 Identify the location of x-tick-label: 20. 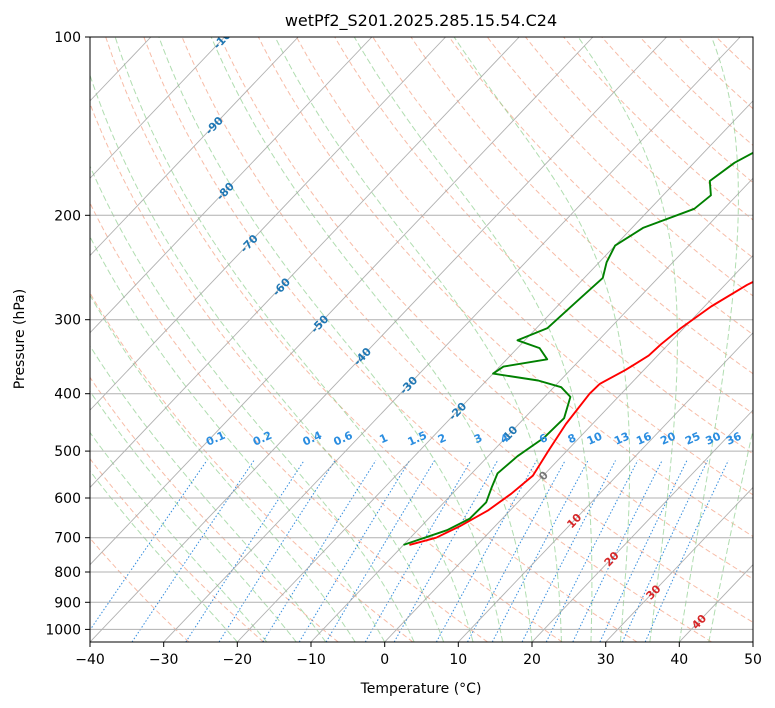
(532, 660).